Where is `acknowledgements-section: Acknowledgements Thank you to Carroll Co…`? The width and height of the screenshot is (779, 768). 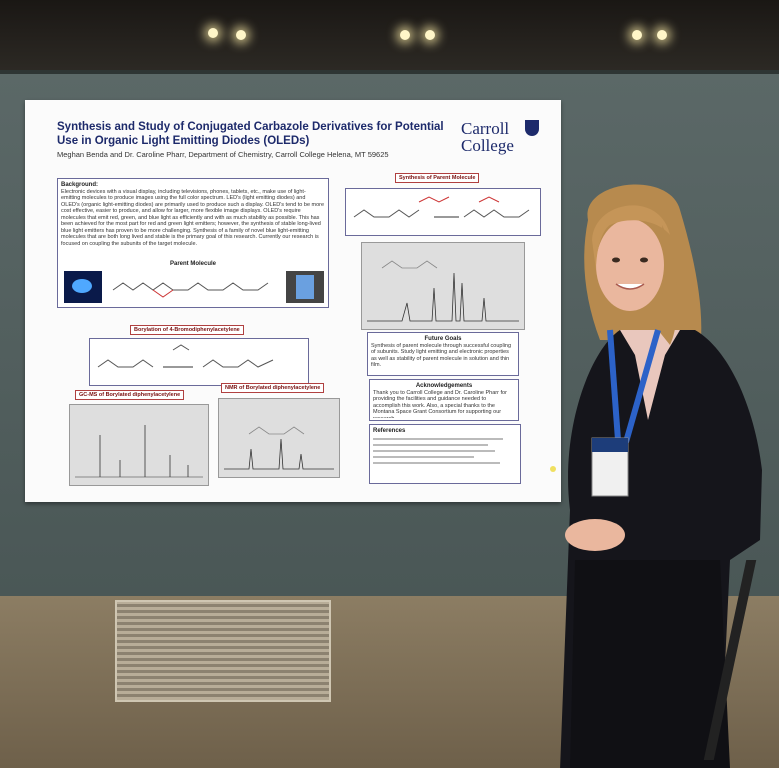
acknowledgements-section: Acknowledgements Thank you to Carroll Co… is located at coordinates (444, 400).